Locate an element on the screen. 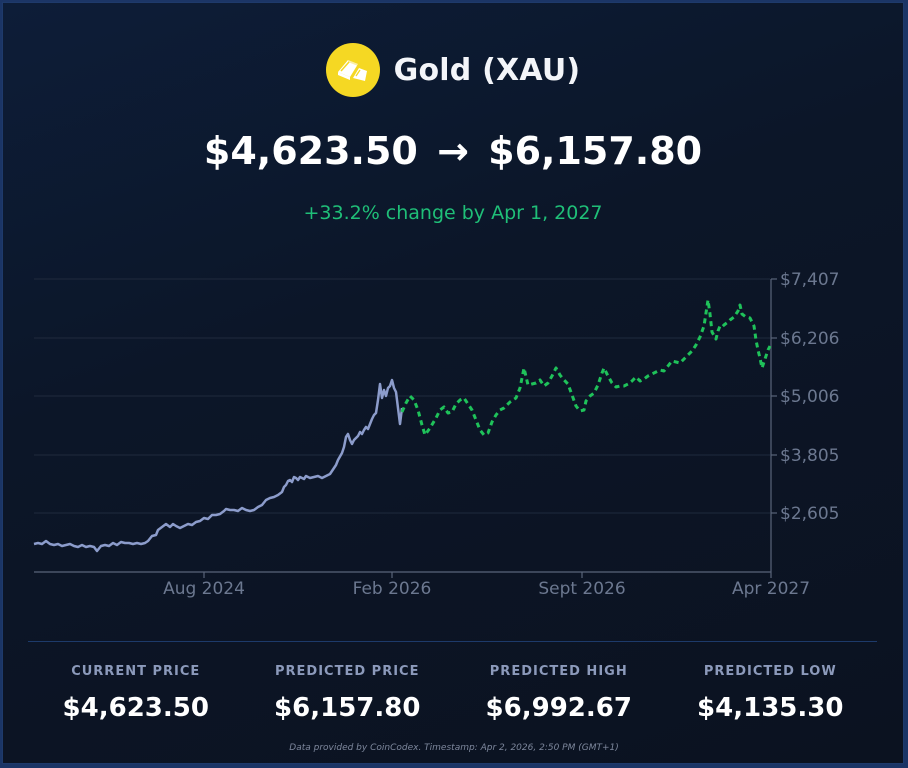 The width and height of the screenshot is (908, 768). stat-predicted-price: PREDICTED PRICE $6,157.80 is located at coordinates (348, 693).